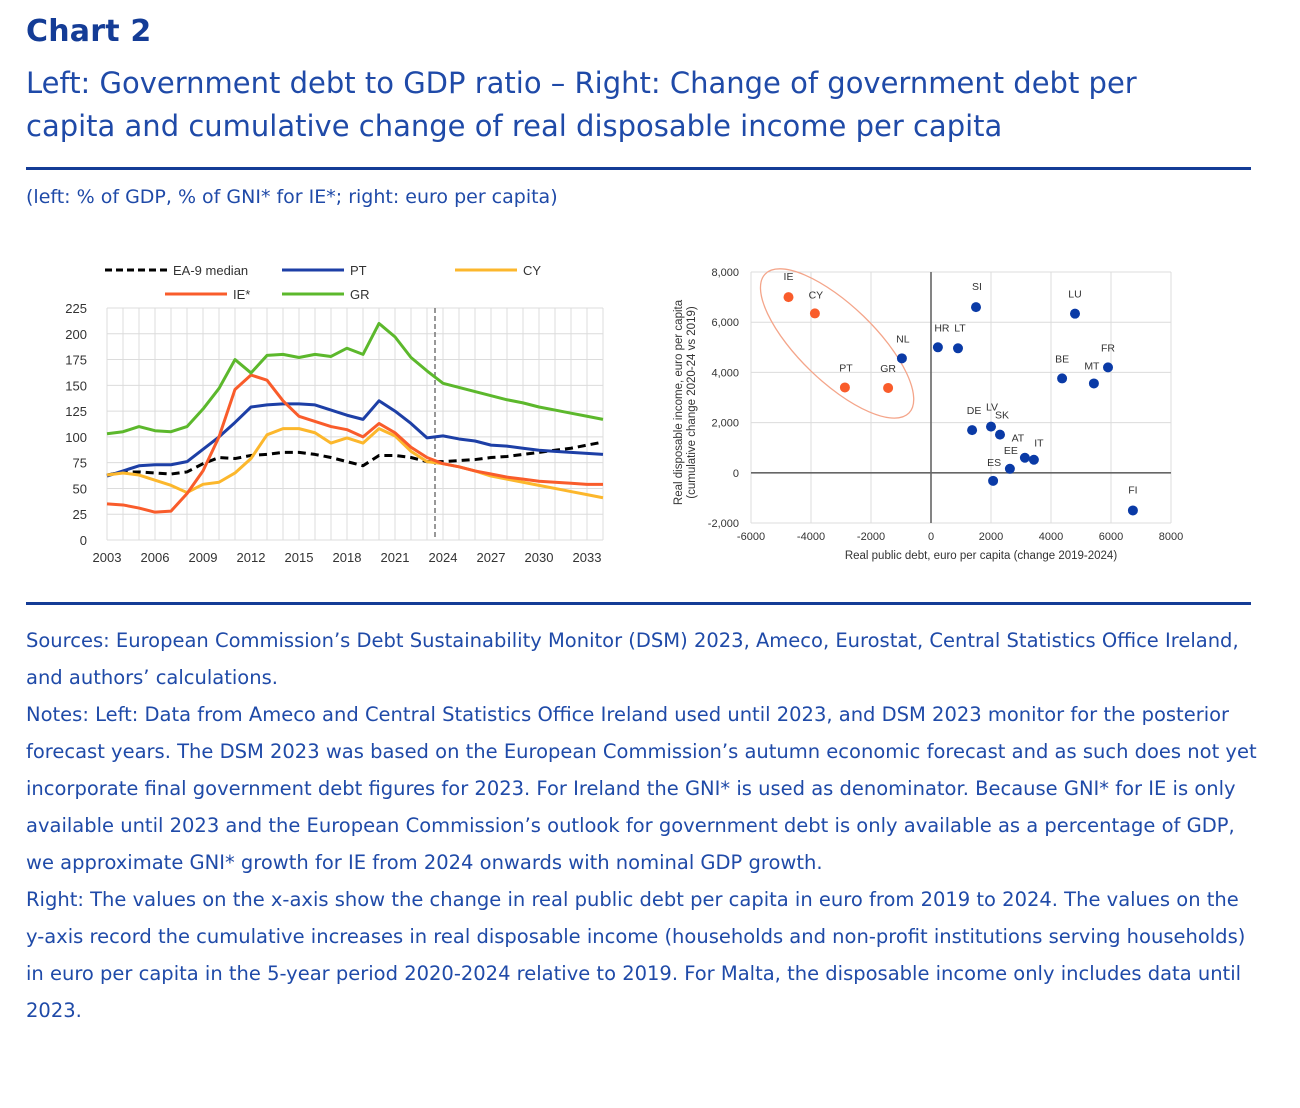  I want to click on x-tick-label: 2021, so click(395, 557).